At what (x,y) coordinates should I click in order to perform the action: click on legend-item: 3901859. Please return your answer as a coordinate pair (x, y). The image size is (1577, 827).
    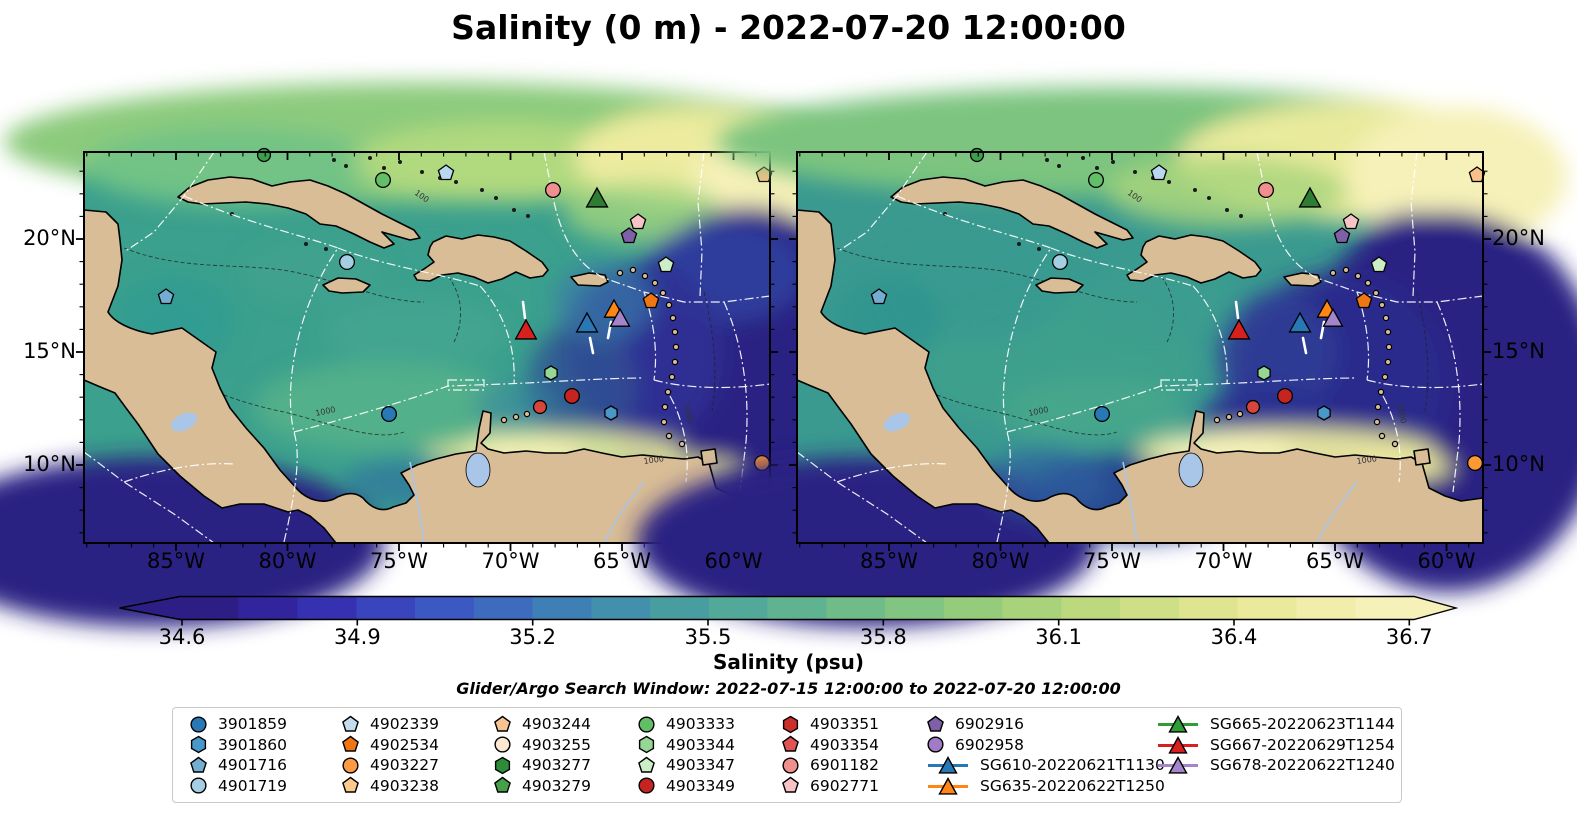
    Looking at the image, I should click on (238, 724).